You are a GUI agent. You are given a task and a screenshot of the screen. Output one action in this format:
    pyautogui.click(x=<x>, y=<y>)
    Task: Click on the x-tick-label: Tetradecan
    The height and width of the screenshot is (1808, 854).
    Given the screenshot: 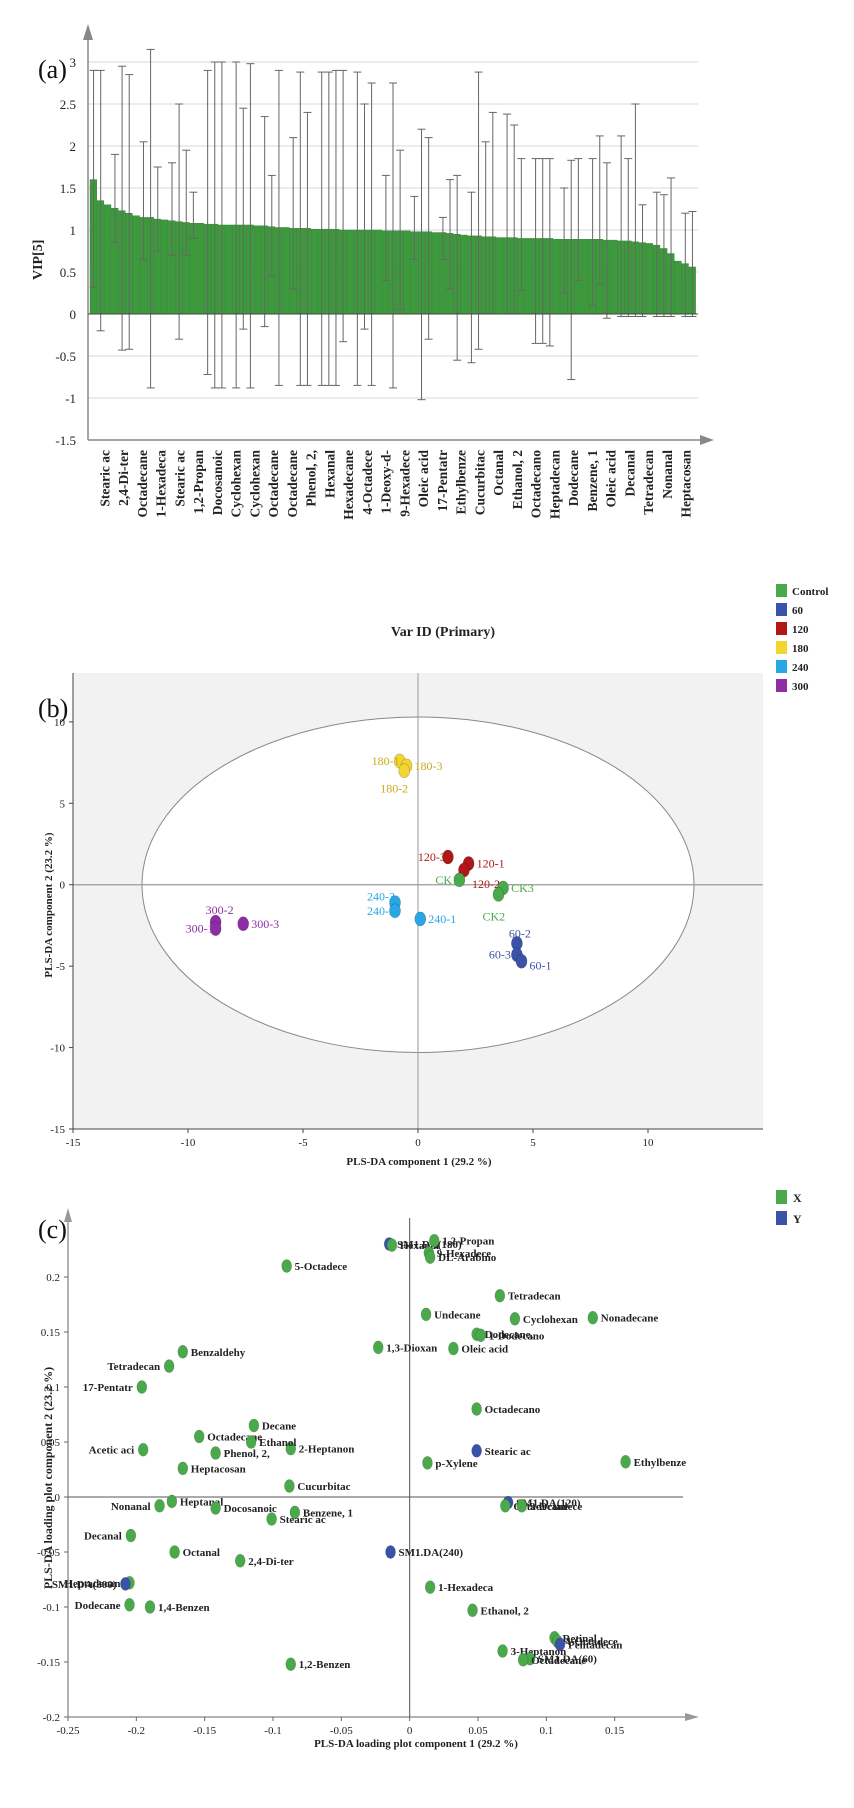 What is the action you would take?
    pyautogui.click(x=648, y=482)
    